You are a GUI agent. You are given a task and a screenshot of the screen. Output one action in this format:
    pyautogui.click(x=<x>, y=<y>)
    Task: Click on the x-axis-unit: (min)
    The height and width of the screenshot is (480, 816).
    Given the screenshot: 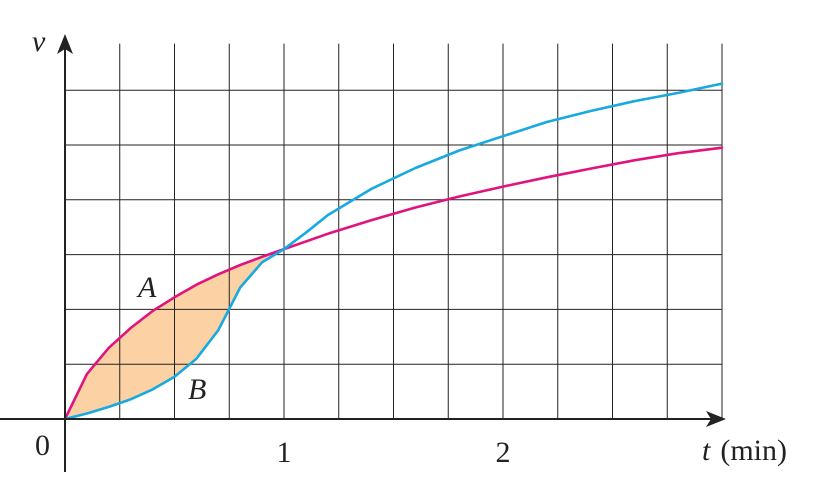 What is the action you would take?
    pyautogui.click(x=753, y=450)
    